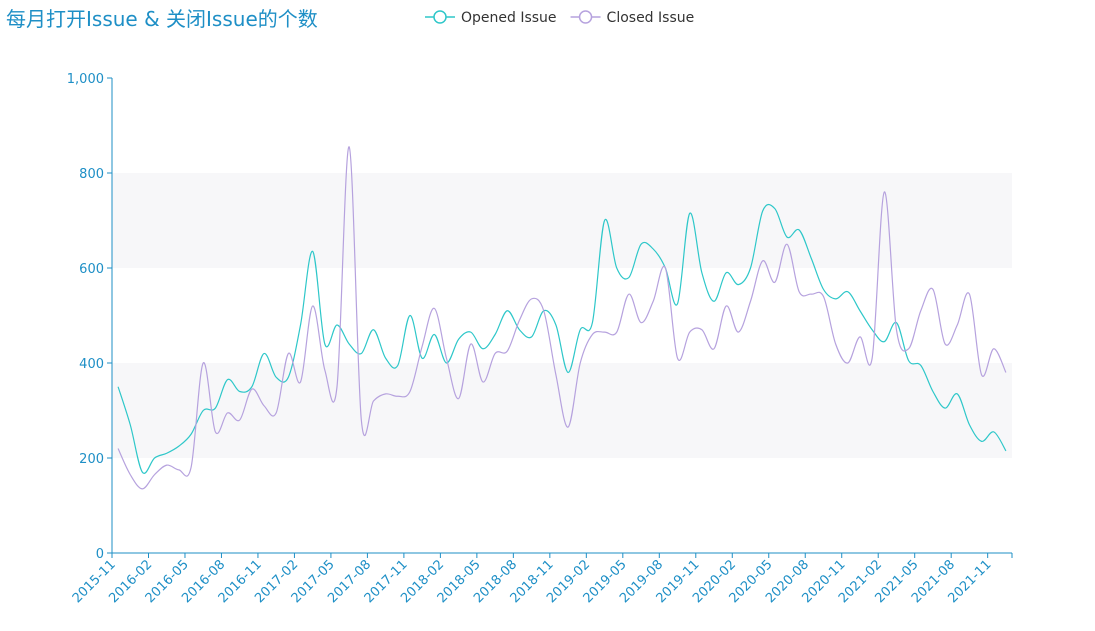  Describe the element at coordinates (509, 18) in the screenshot. I see `legend-label: Opened Issue` at that location.